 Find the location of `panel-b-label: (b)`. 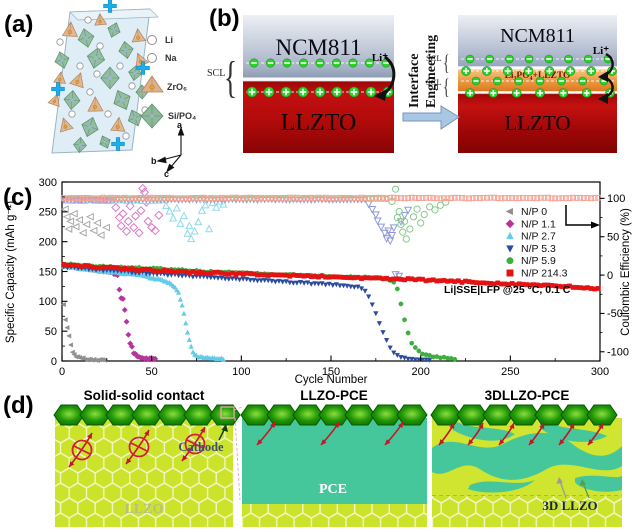

panel-b-label: (b) is located at coordinates (224, 18).